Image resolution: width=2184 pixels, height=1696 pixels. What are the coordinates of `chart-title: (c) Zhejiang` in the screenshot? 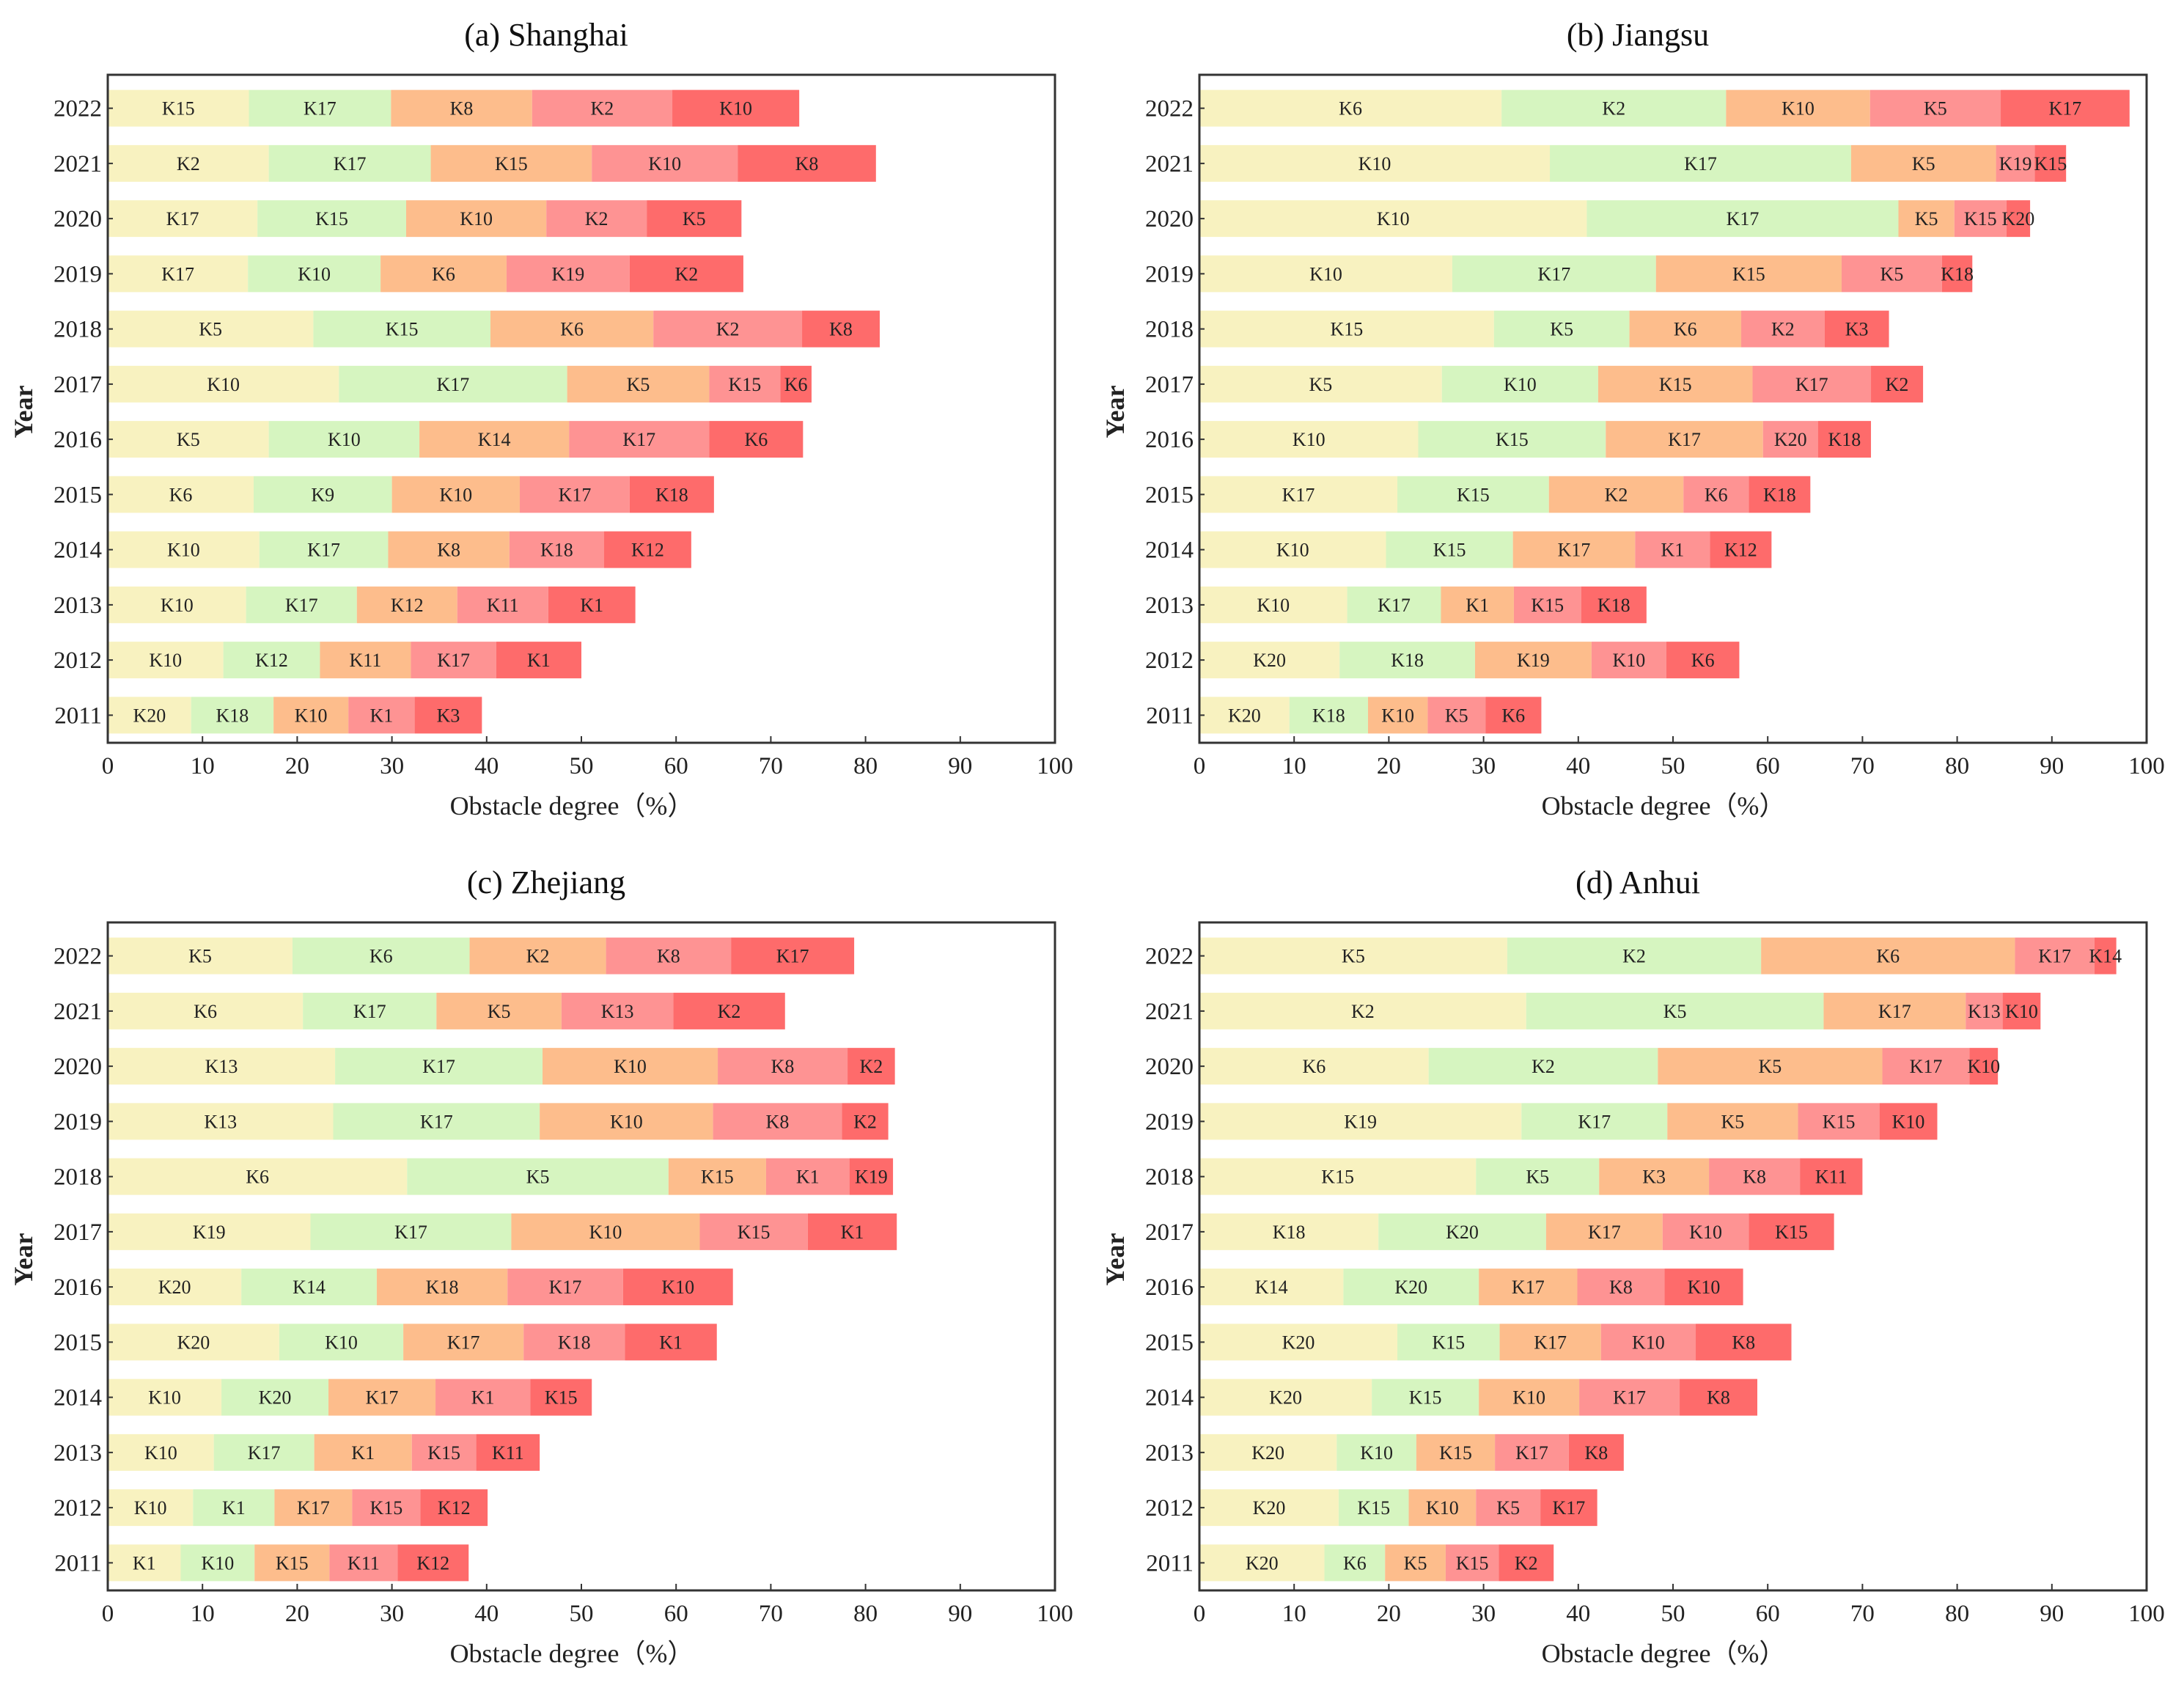 It's located at (546, 882).